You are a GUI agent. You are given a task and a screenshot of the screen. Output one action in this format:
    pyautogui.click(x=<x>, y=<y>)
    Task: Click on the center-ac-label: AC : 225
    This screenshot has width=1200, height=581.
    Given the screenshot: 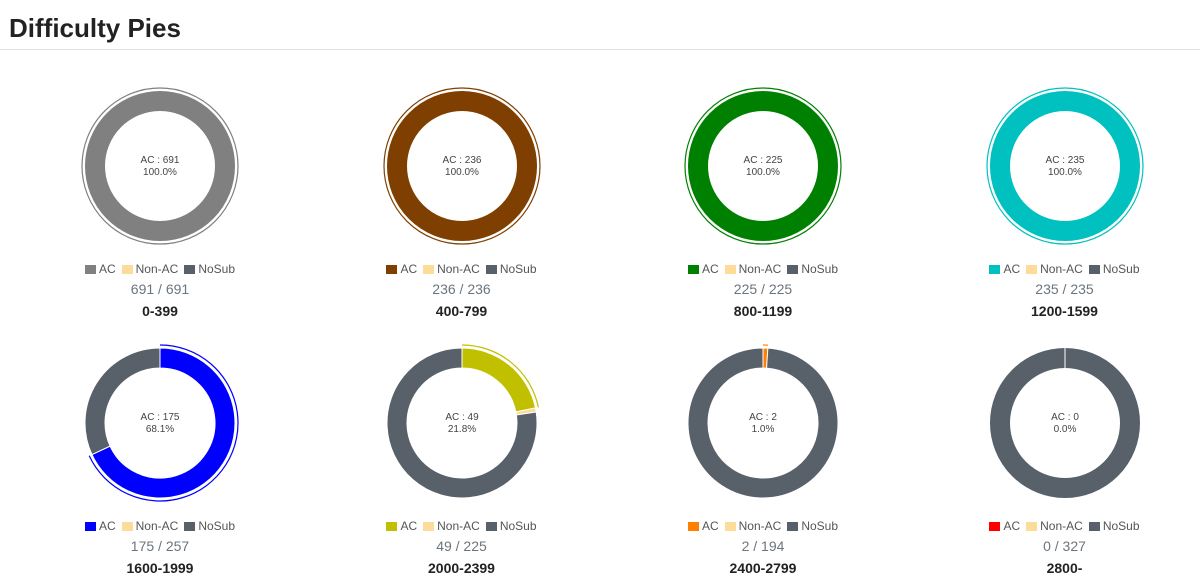 What is the action you would take?
    pyautogui.click(x=763, y=160)
    